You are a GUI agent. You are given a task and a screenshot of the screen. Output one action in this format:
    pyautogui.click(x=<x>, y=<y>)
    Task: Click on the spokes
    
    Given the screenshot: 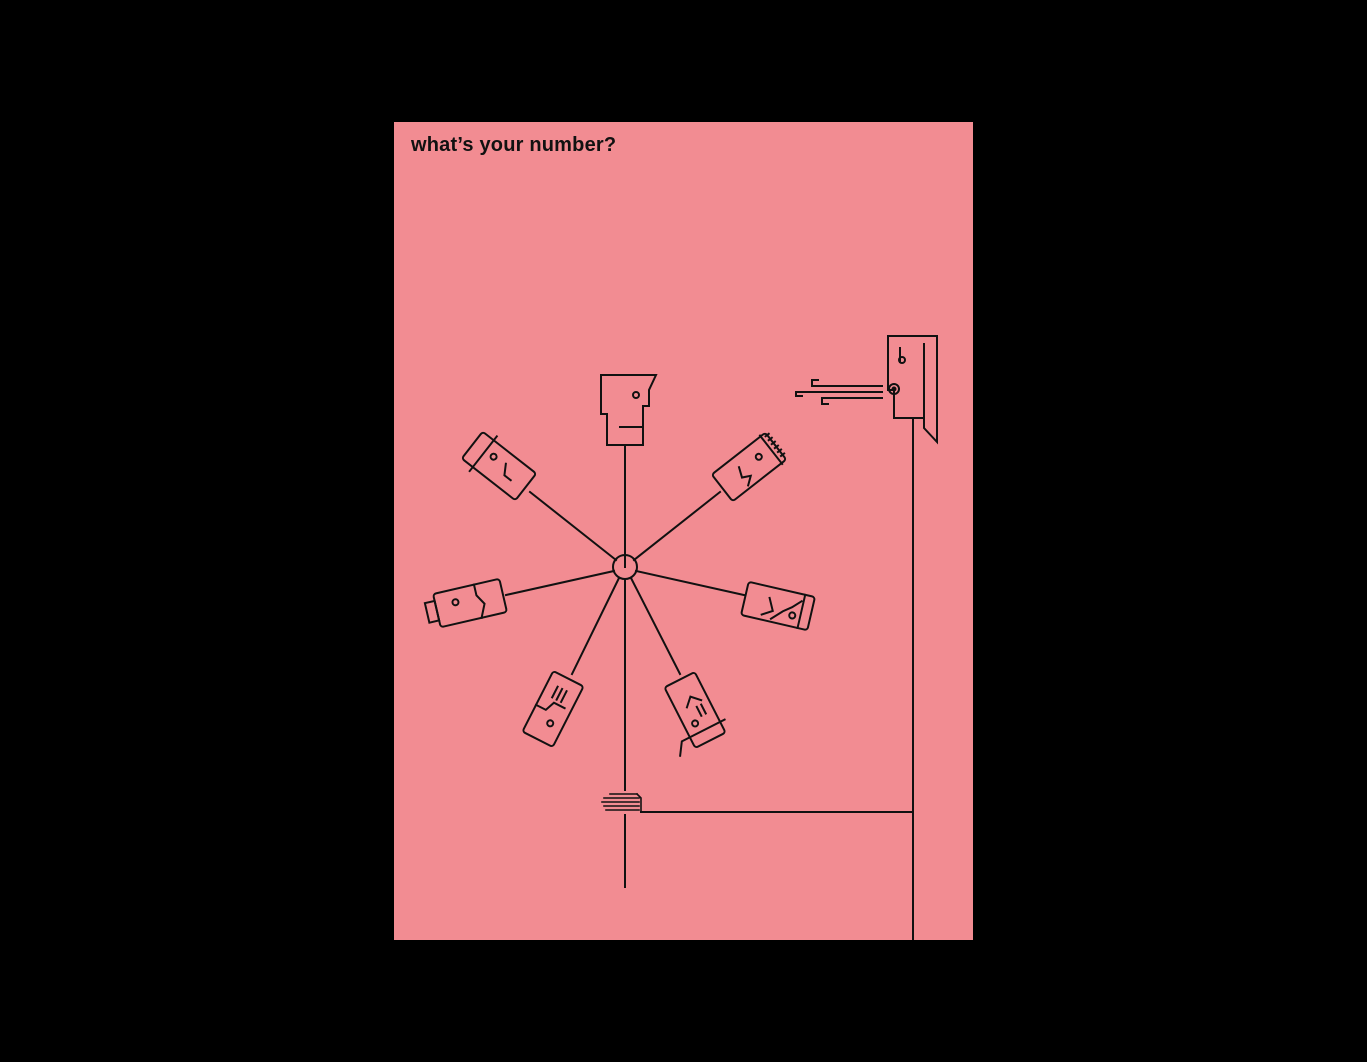 What is the action you would take?
    pyautogui.click(x=625, y=666)
    